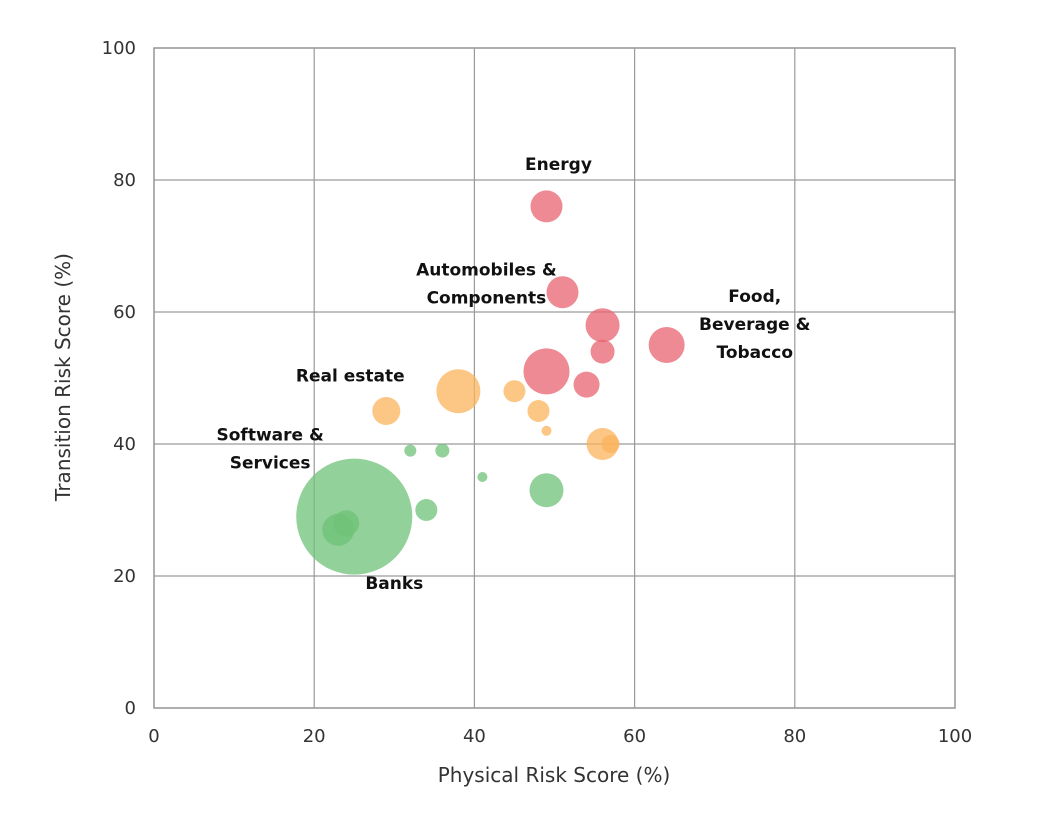 The image size is (1041, 818). I want to click on sector-annotation: Software & Services, so click(270, 450).